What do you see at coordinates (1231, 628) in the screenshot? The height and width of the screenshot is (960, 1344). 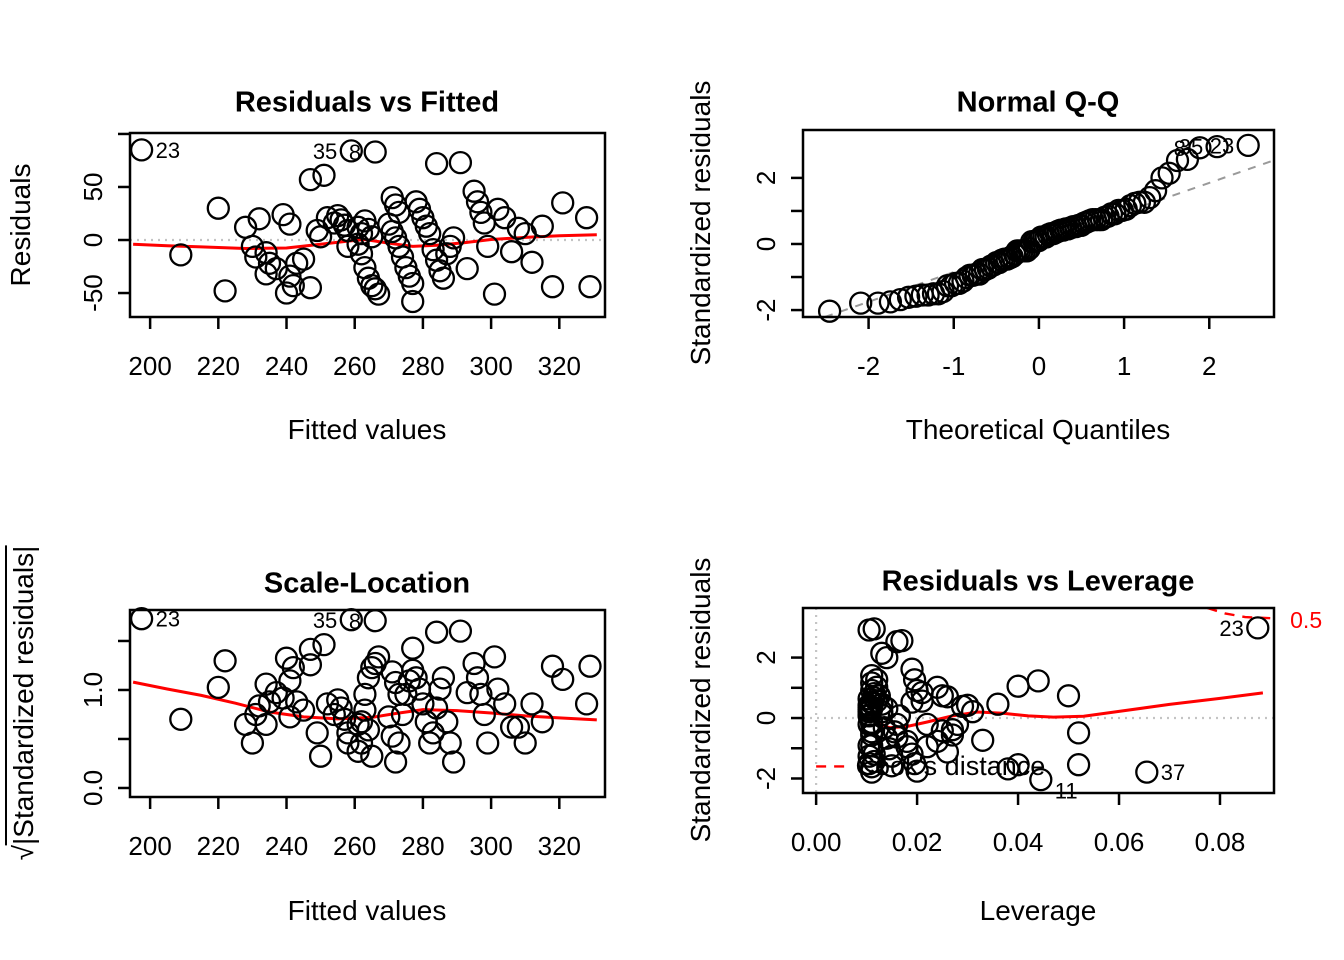 I see `point-label-23: 23` at bounding box center [1231, 628].